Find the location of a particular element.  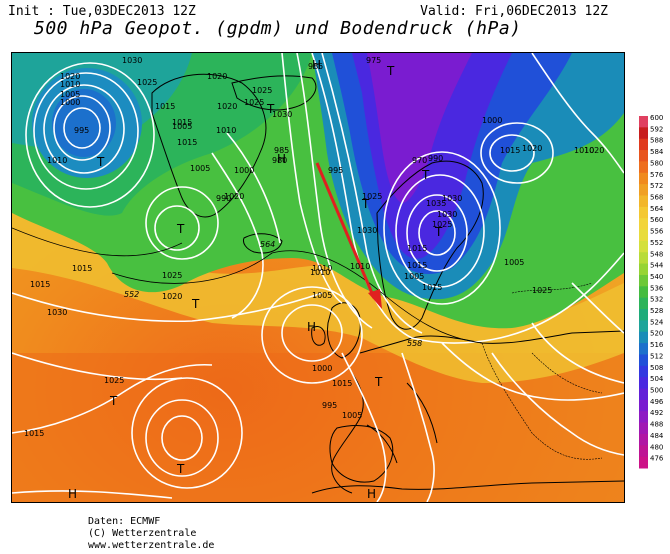

legend-label: 556 is located at coordinates (657, 232).